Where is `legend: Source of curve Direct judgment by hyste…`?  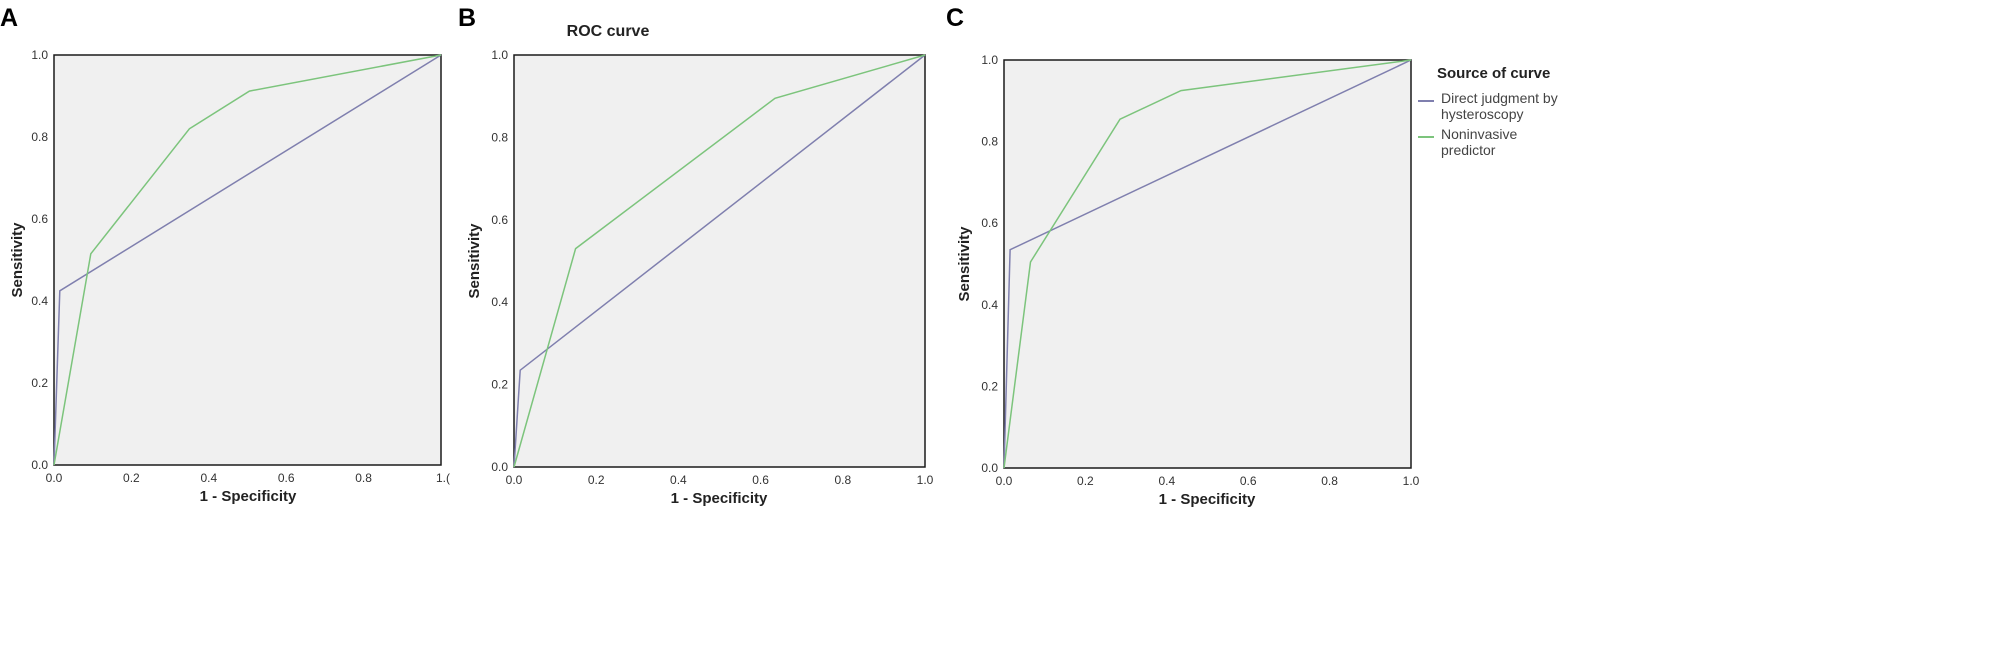
legend: Source of curve Direct judgment by hyste… is located at coordinates (1488, 111).